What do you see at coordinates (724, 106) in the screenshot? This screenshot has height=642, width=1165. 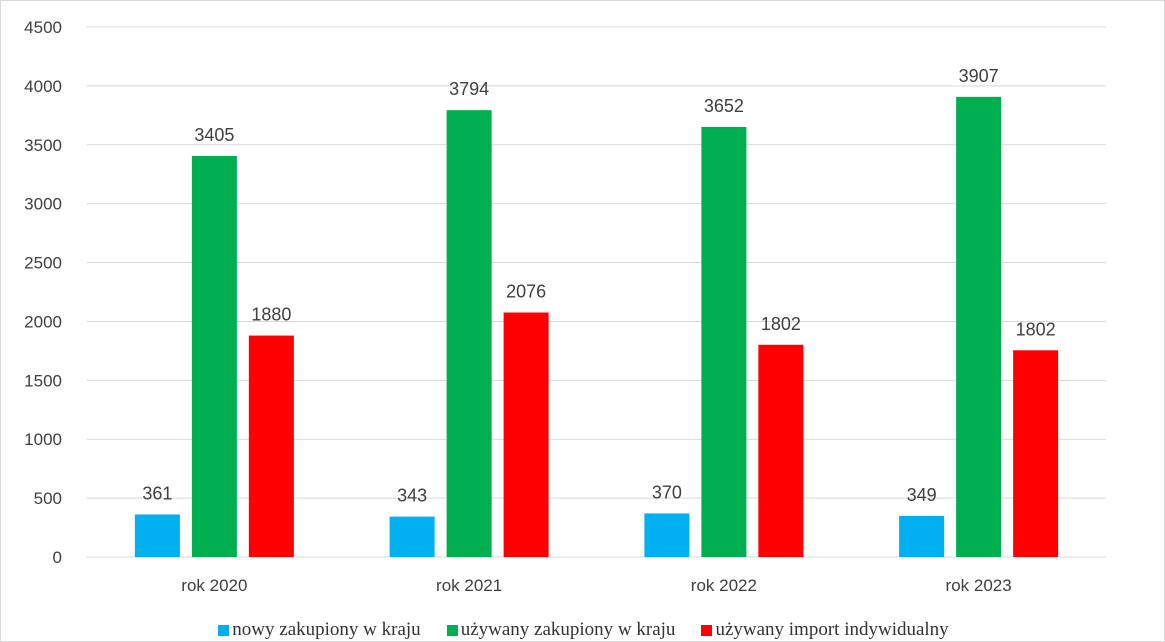 I see `data-label-rok-2022-series-1: 3652` at bounding box center [724, 106].